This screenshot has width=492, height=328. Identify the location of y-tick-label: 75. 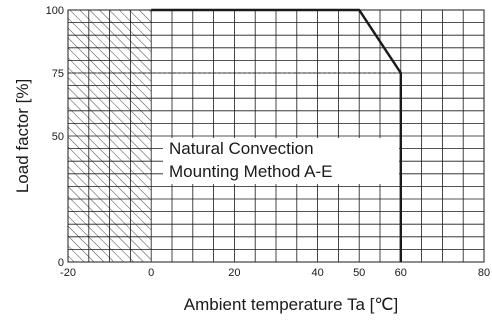
(58, 74).